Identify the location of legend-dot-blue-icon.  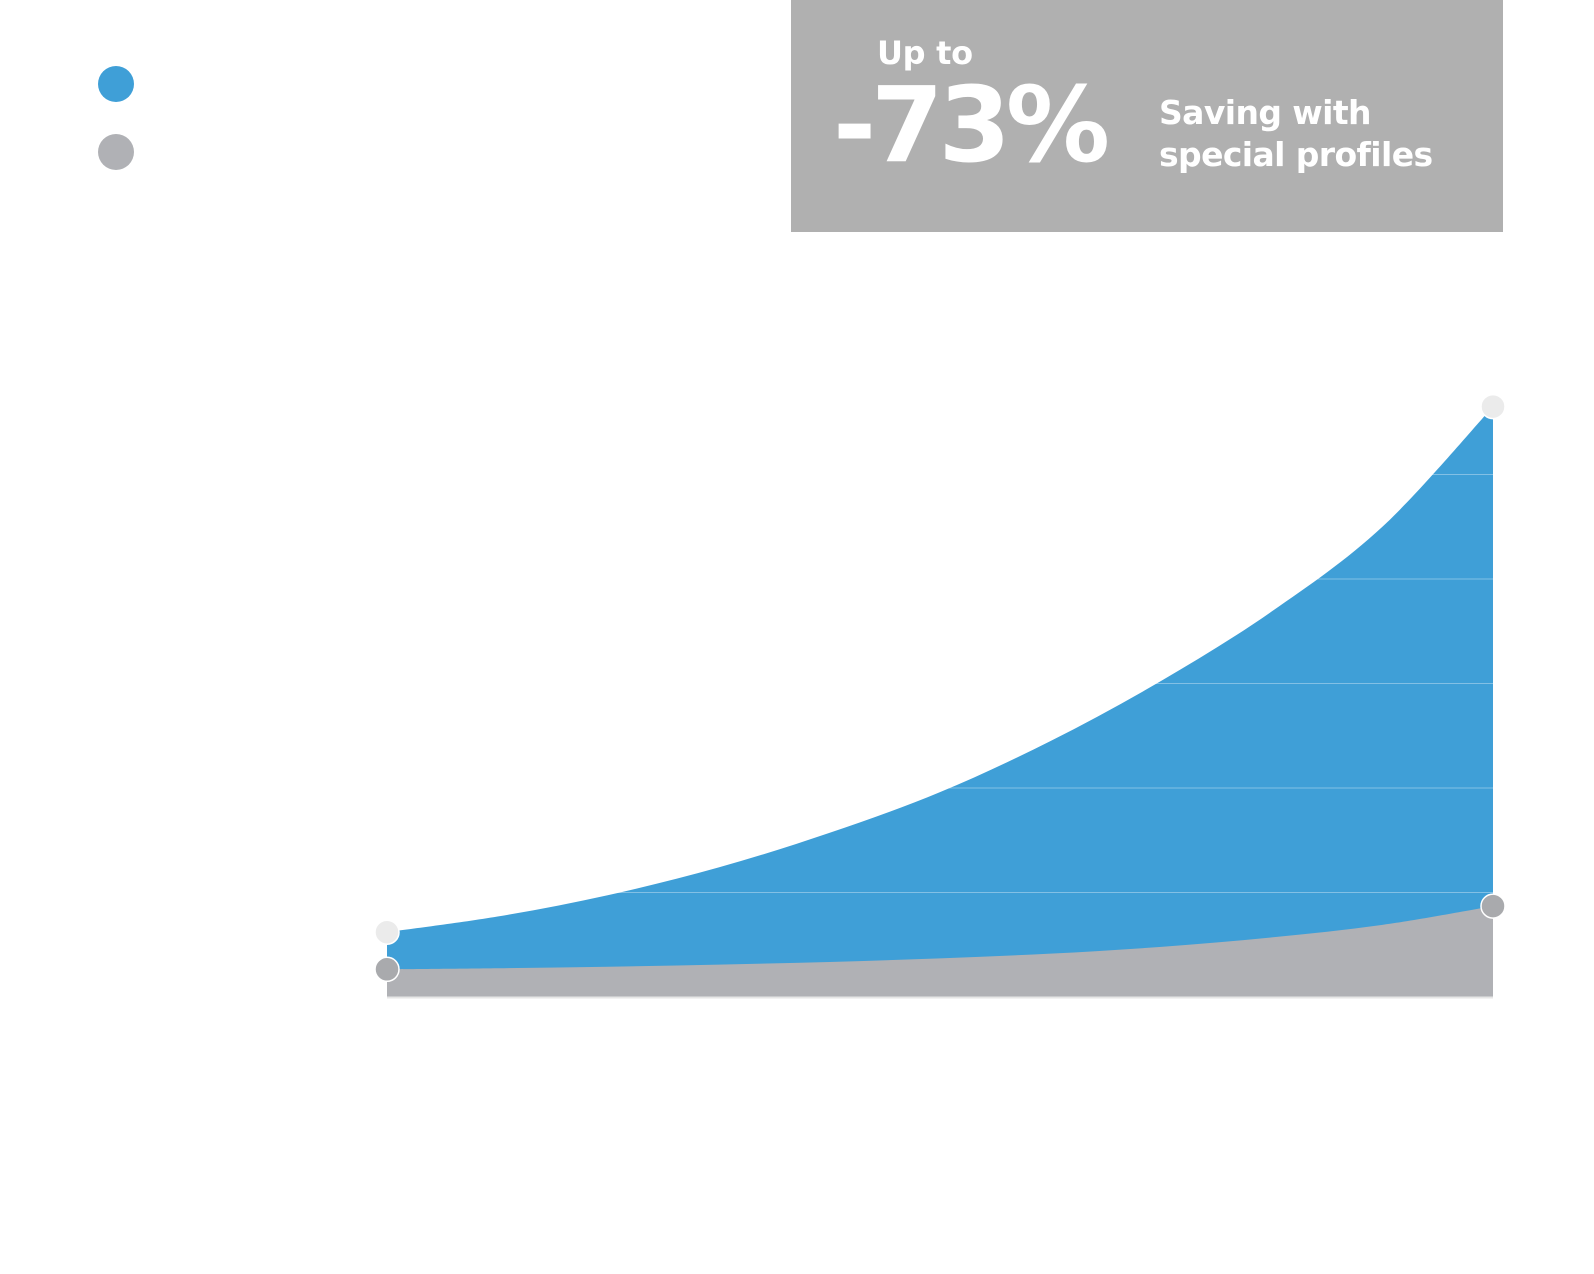
(116, 84).